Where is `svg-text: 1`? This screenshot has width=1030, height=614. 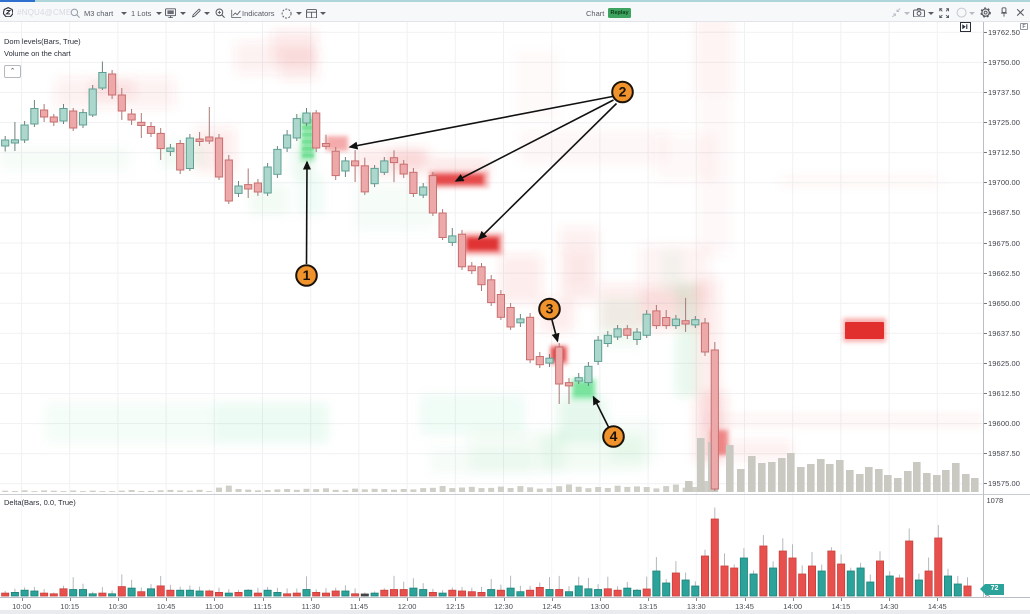
svg-text: 1 is located at coordinates (307, 275).